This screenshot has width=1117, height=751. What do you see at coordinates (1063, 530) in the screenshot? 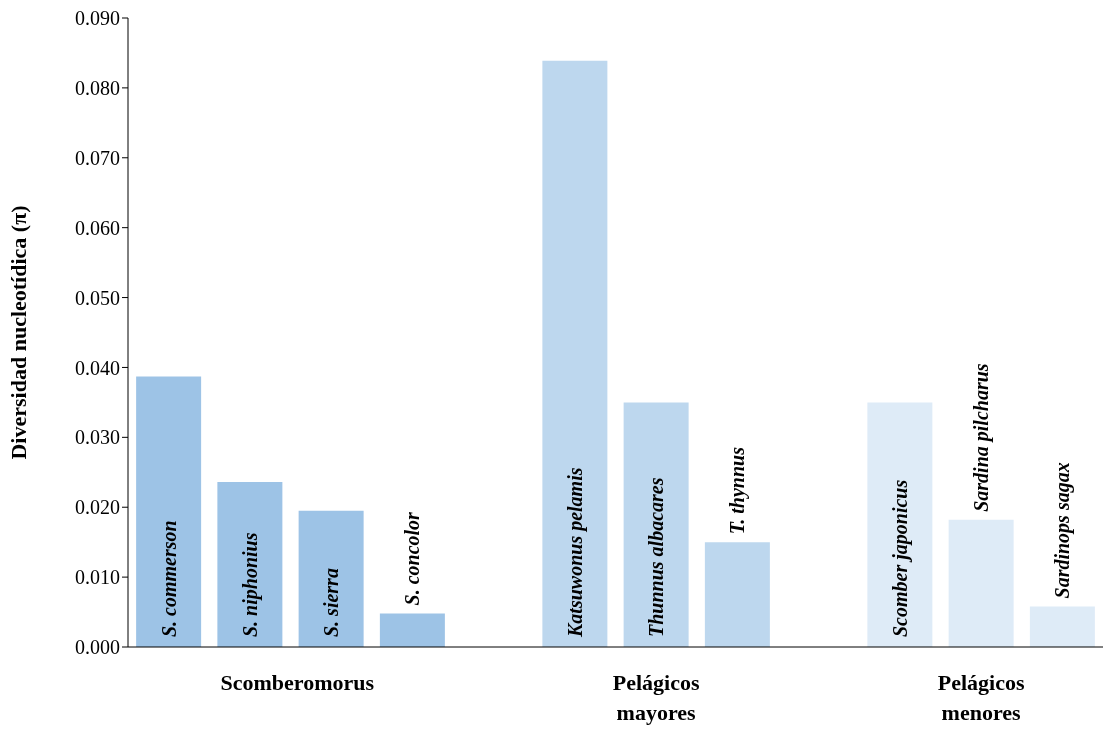
I see `x-tick-label: Sardinops sagax` at bounding box center [1063, 530].